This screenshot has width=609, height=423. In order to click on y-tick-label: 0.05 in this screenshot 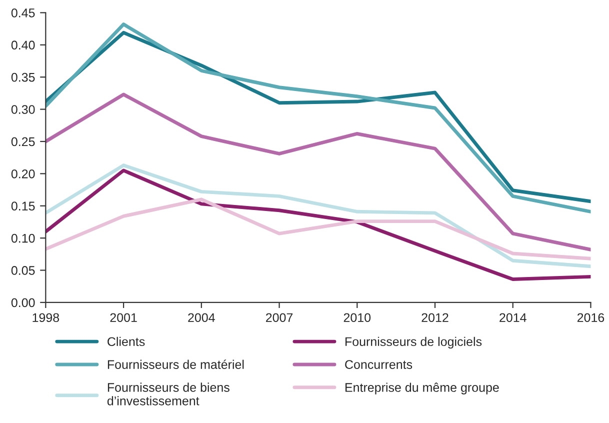, I will do `click(23, 270)`.